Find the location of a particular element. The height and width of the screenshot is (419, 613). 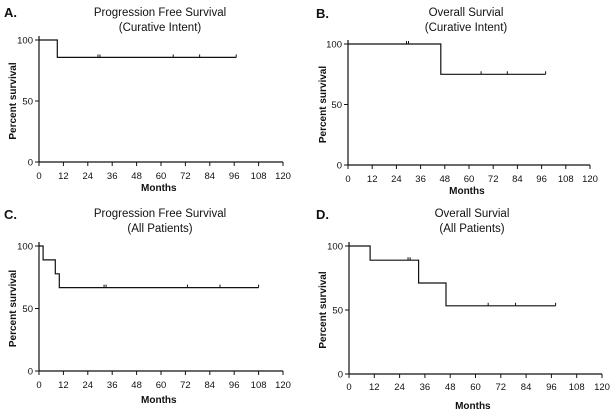

panel-b-y-tick-label: 50 is located at coordinates (336, 105).